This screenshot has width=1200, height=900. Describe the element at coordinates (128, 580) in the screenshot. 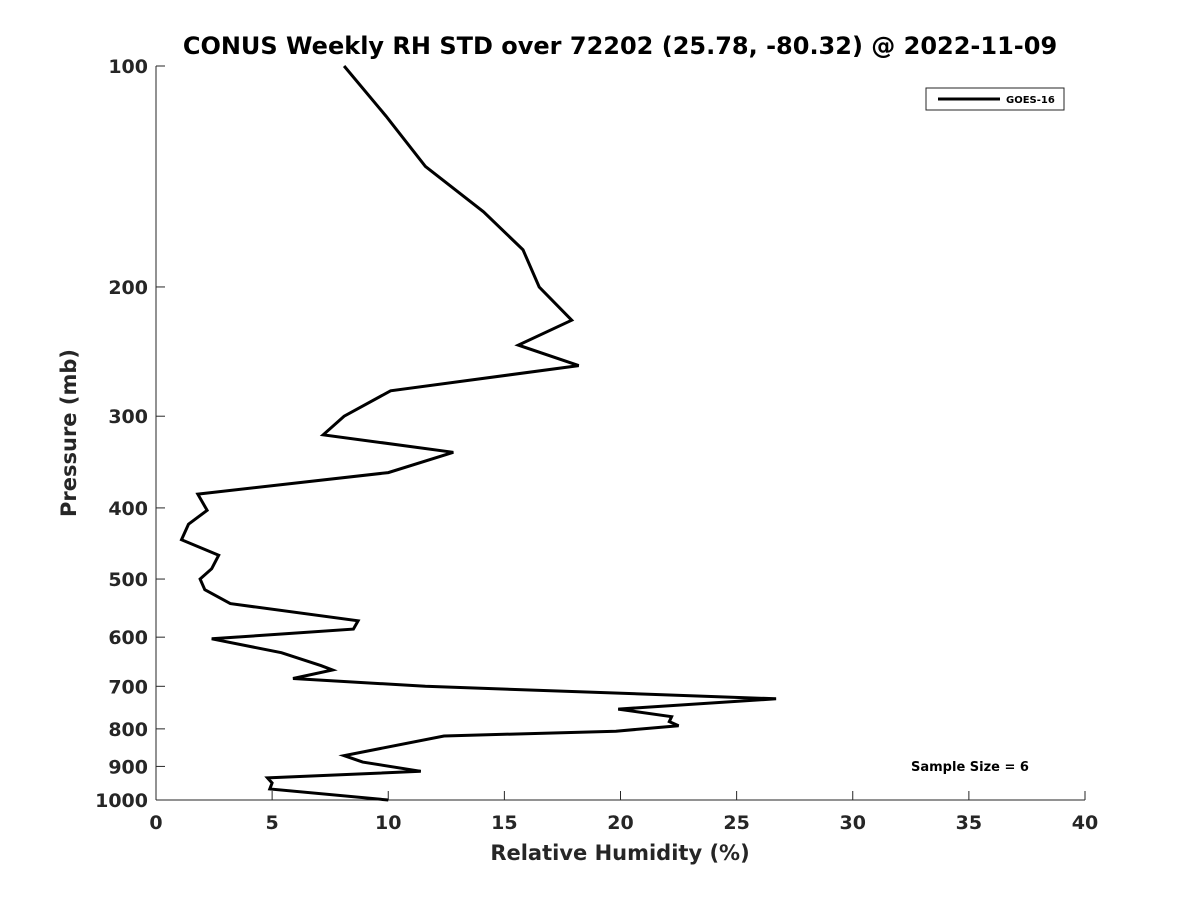

I see `y-tick-label: 500` at that location.